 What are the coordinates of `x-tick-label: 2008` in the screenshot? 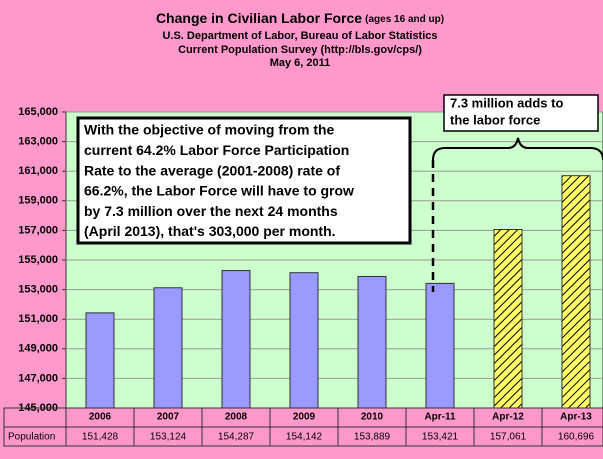 It's located at (236, 417).